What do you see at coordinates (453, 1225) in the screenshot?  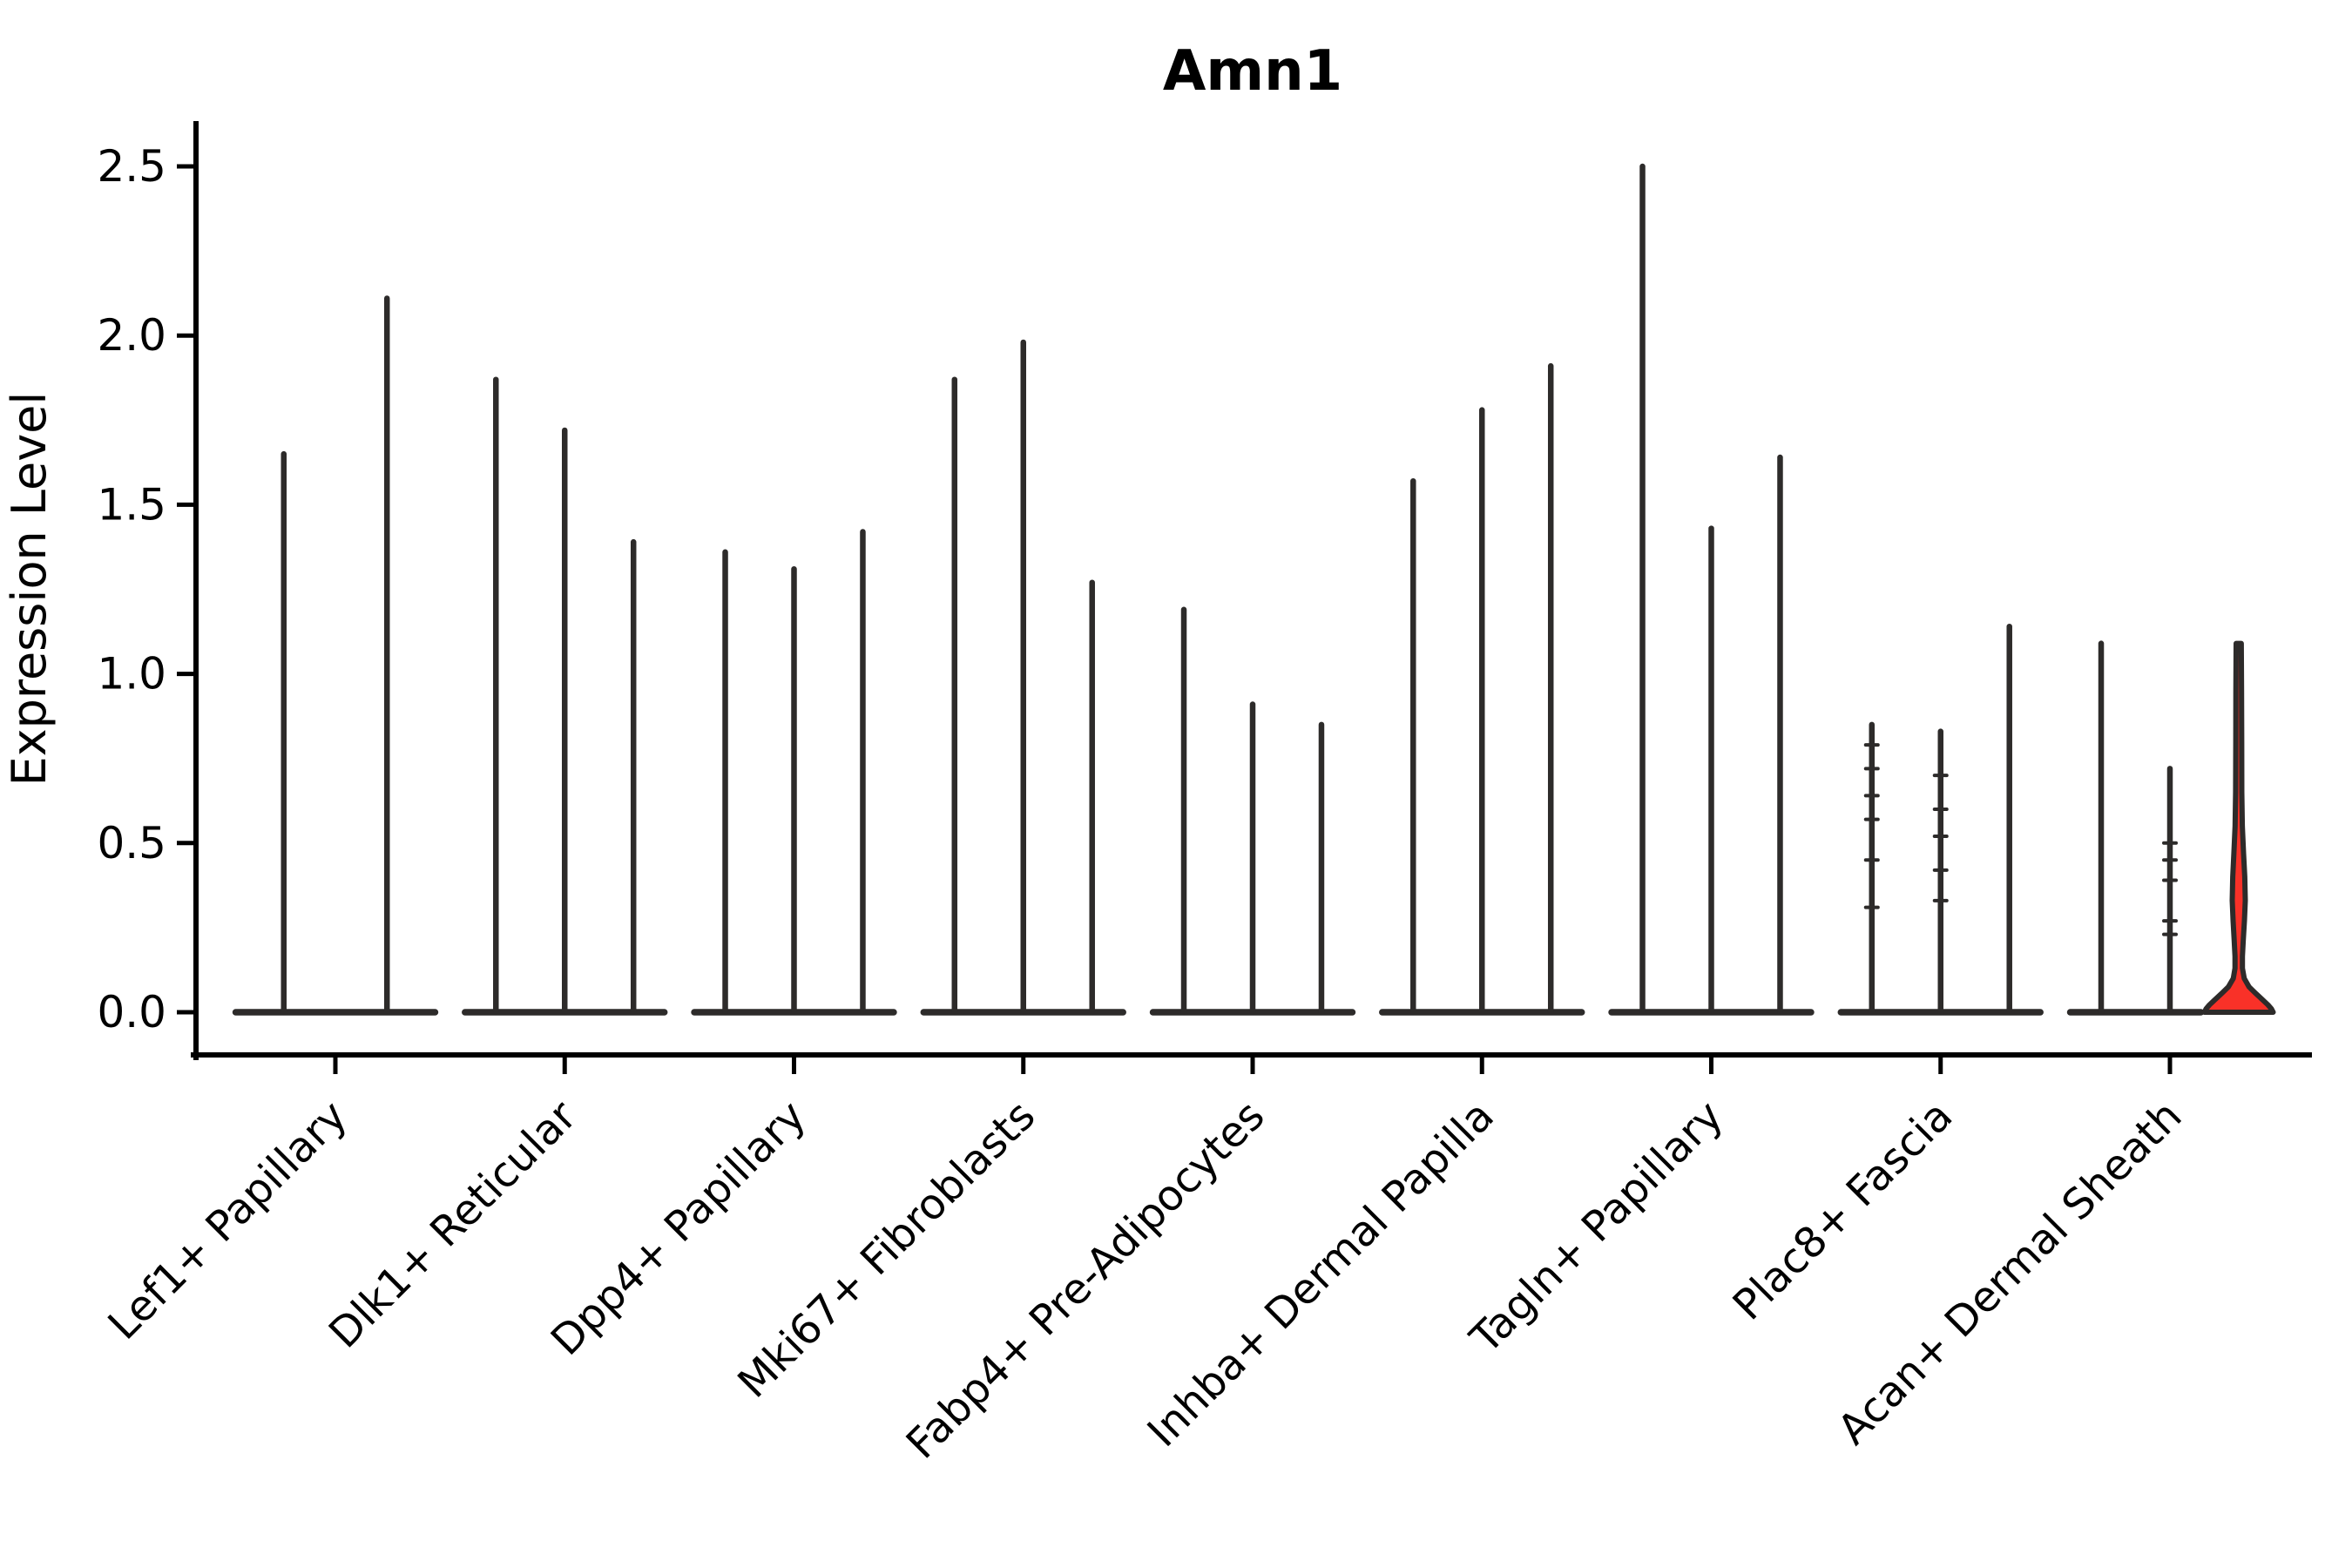 I see `x-tick-label: Dlk1+ Reticular` at bounding box center [453, 1225].